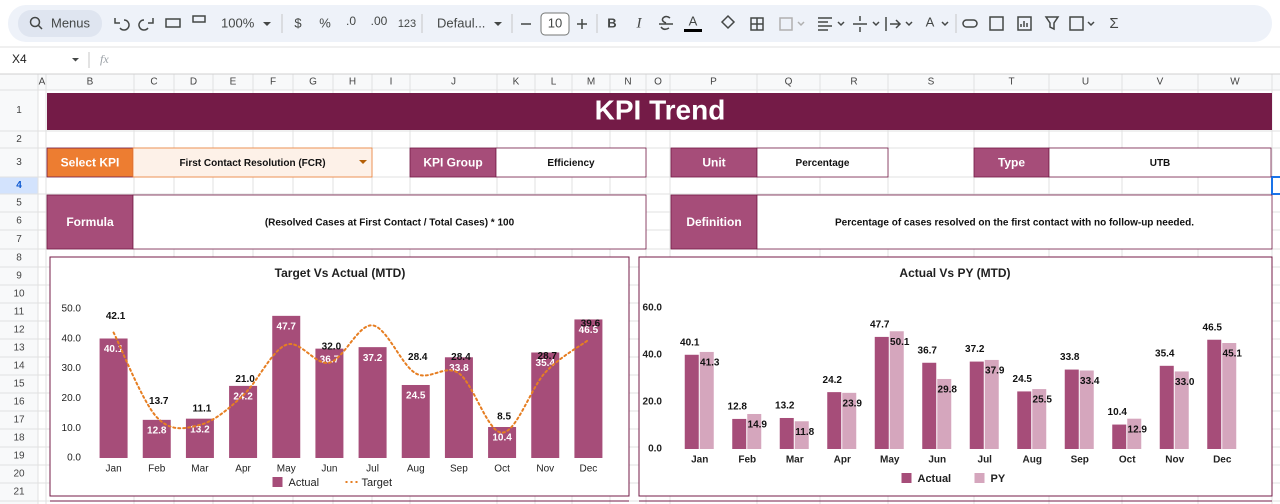  What do you see at coordinates (146, 24) in the screenshot?
I see `redo-icon` at bounding box center [146, 24].